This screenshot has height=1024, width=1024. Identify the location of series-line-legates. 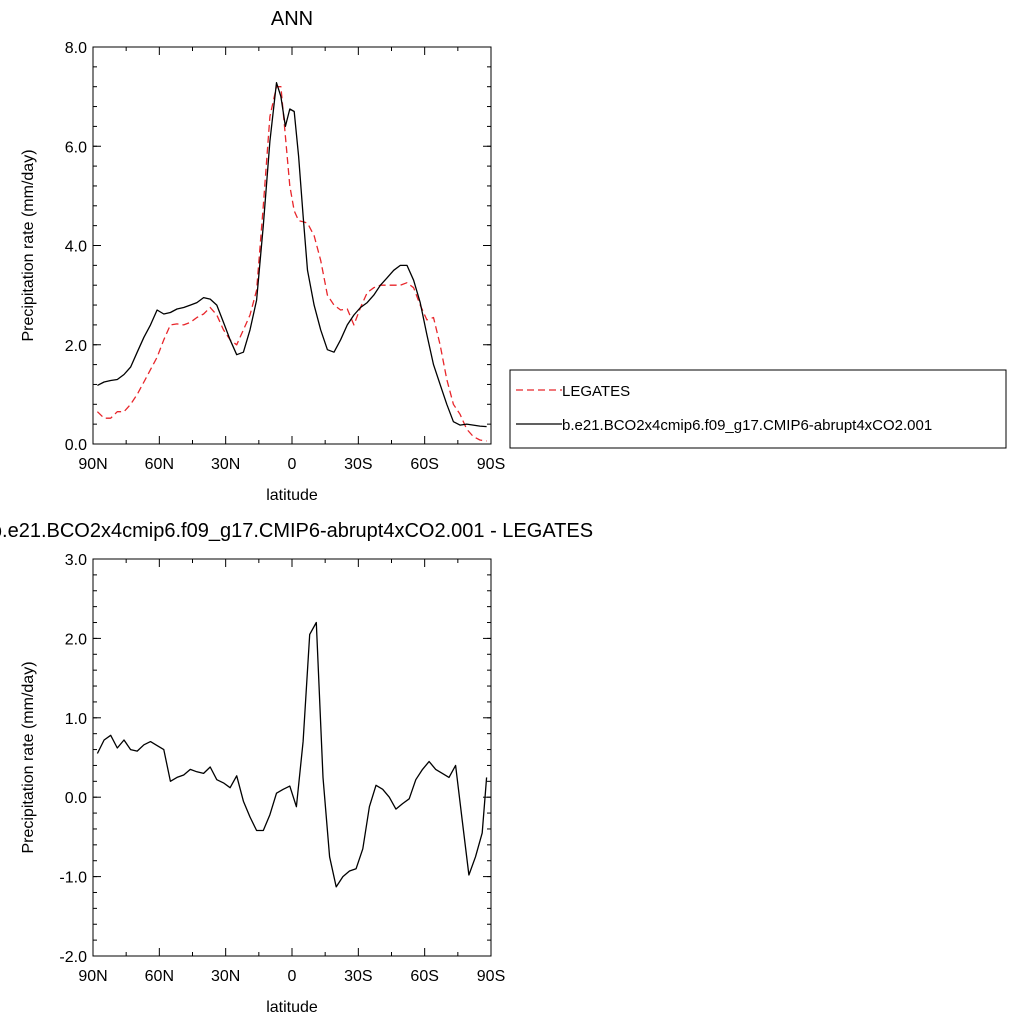
(291, 264).